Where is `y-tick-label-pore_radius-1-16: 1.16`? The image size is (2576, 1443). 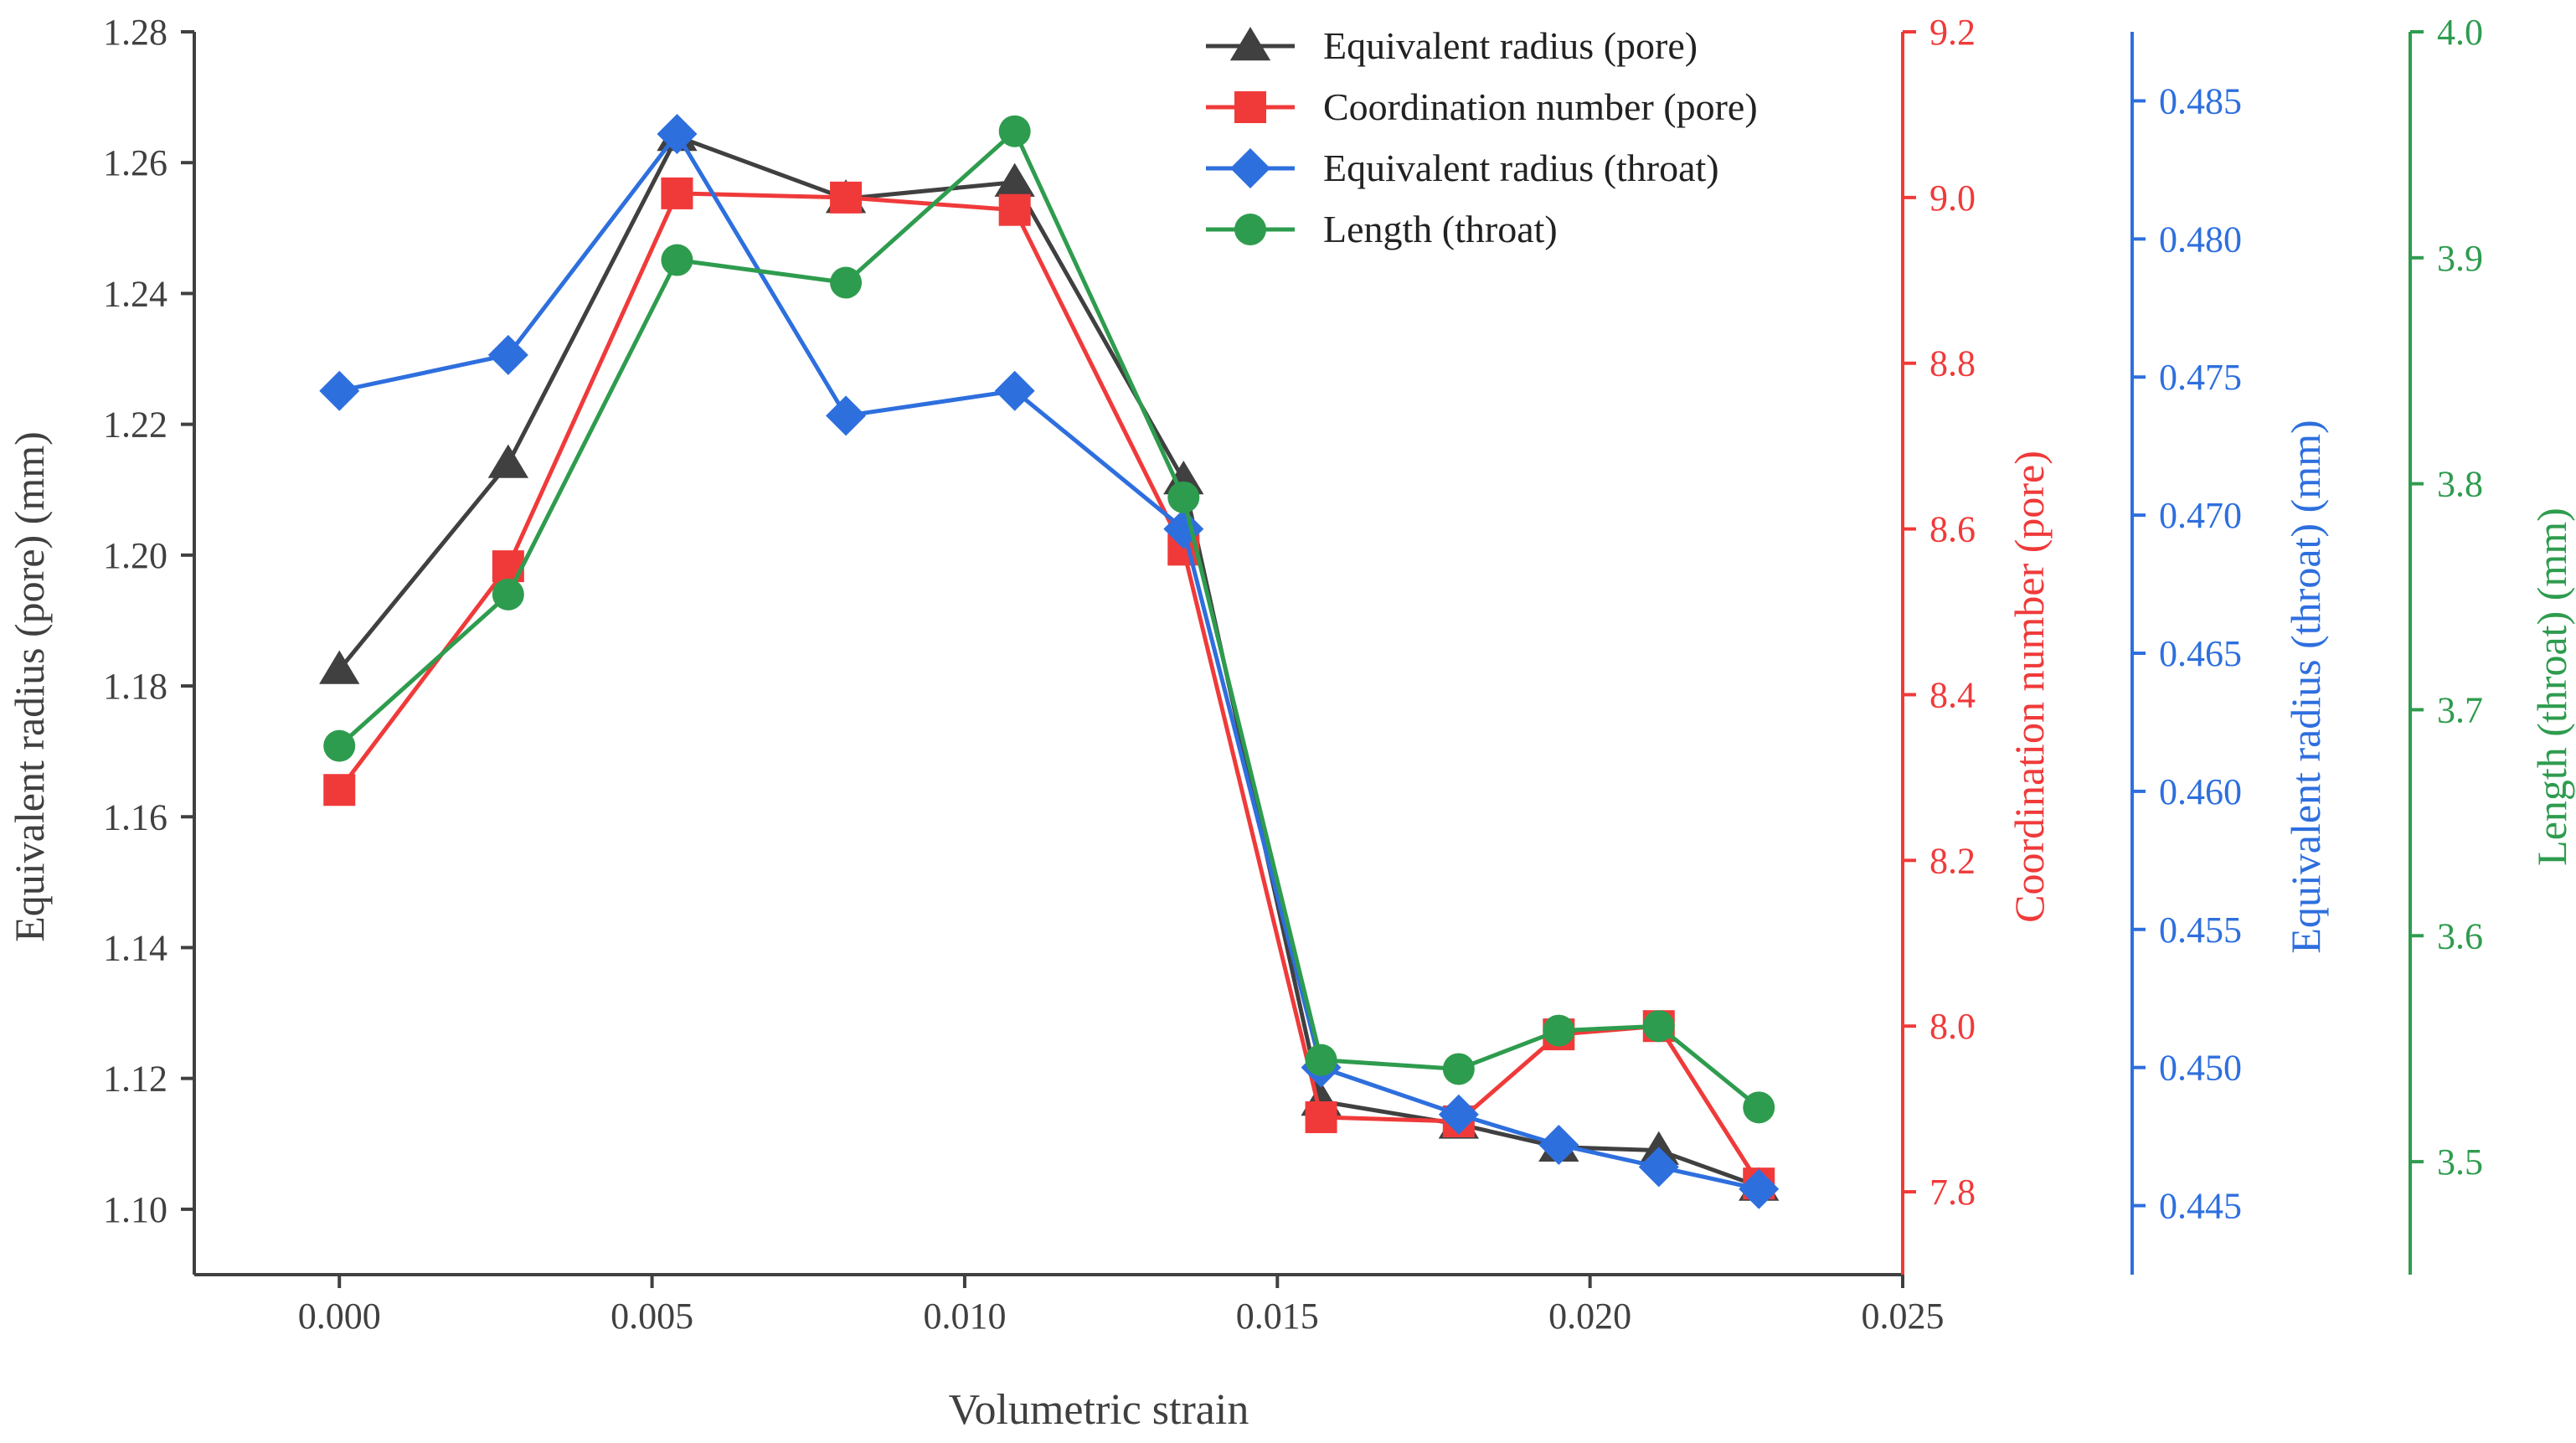
y-tick-label-pore_radius-1-16: 1.16 is located at coordinates (135, 816).